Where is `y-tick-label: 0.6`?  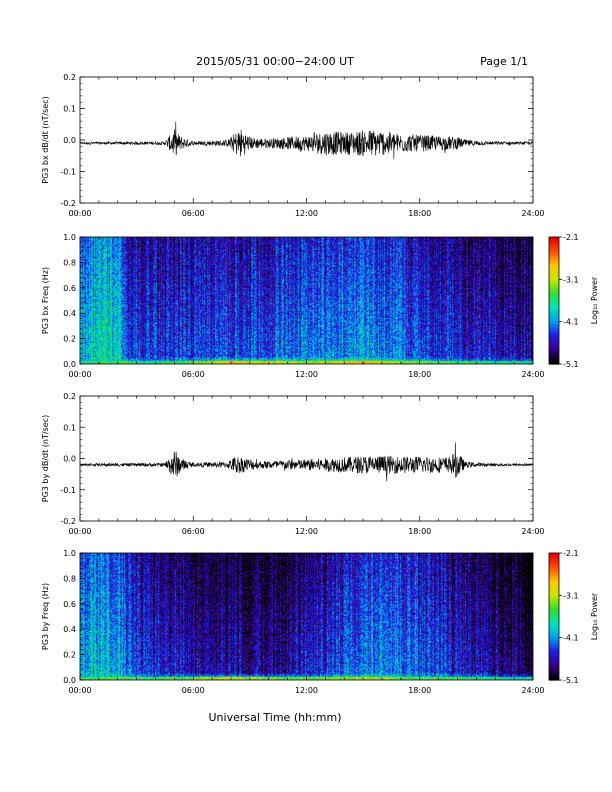
y-tick-label: 0.6 is located at coordinates (69, 288).